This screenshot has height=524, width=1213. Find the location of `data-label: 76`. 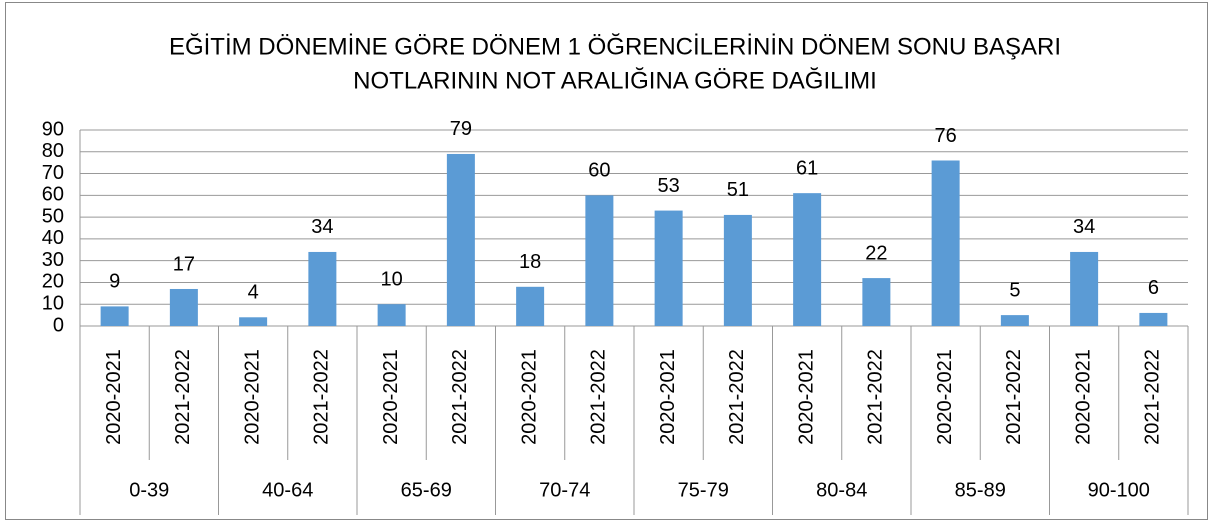

data-label: 76 is located at coordinates (946, 136).